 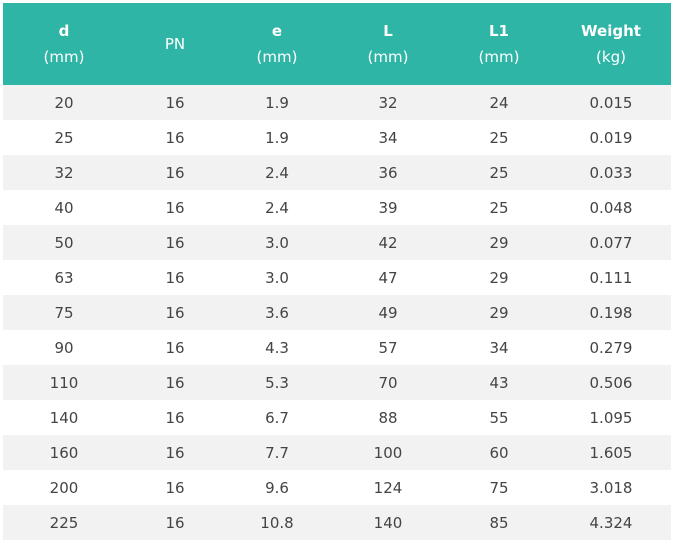 I want to click on table-row: 63 16 3.0 47 29 0.111, so click(x=337, y=277).